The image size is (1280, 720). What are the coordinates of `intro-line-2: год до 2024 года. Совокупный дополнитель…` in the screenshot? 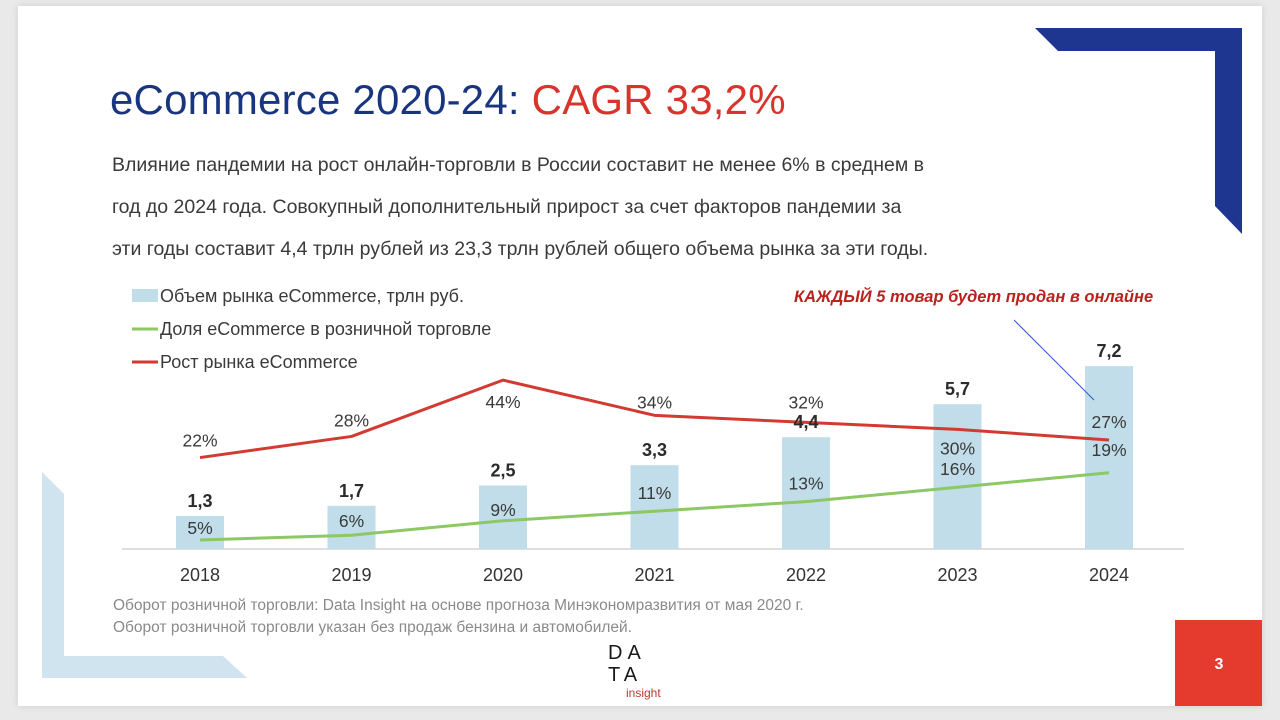 It's located at (507, 207).